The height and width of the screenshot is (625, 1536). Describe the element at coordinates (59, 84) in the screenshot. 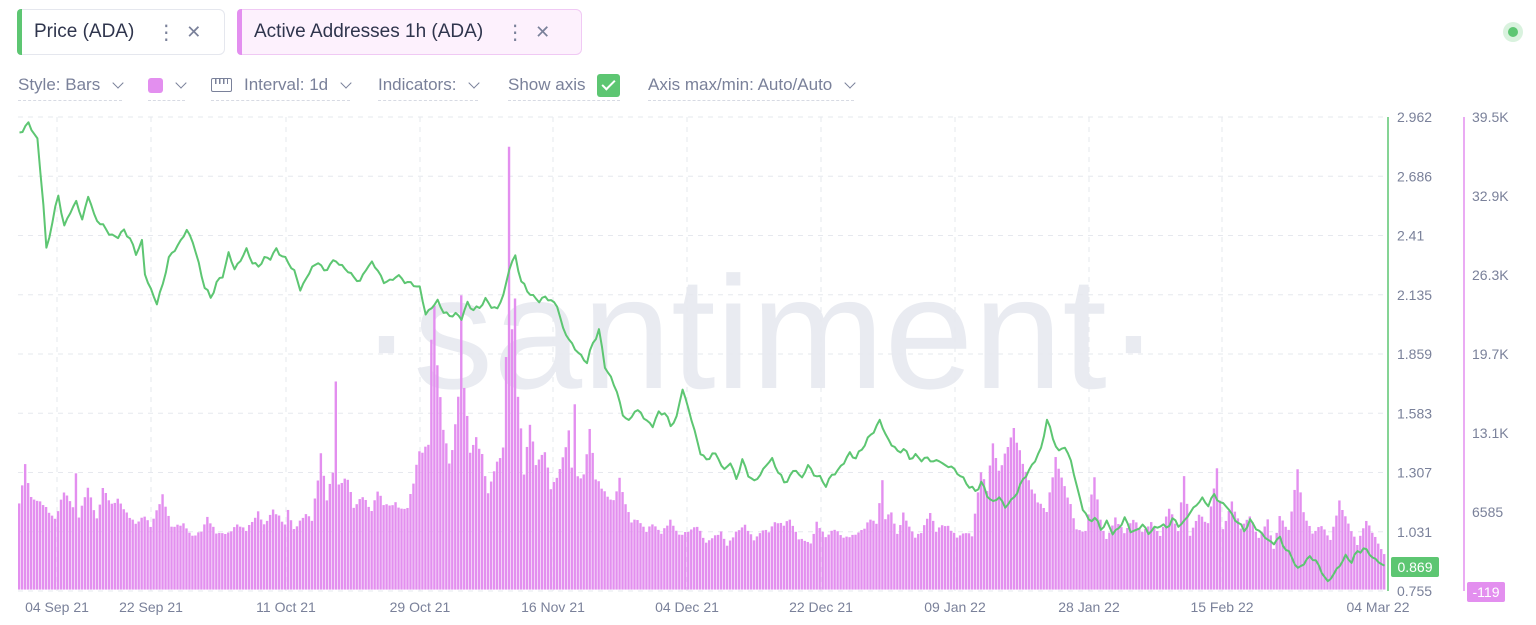

I see `style-label: Style: Bars` at that location.